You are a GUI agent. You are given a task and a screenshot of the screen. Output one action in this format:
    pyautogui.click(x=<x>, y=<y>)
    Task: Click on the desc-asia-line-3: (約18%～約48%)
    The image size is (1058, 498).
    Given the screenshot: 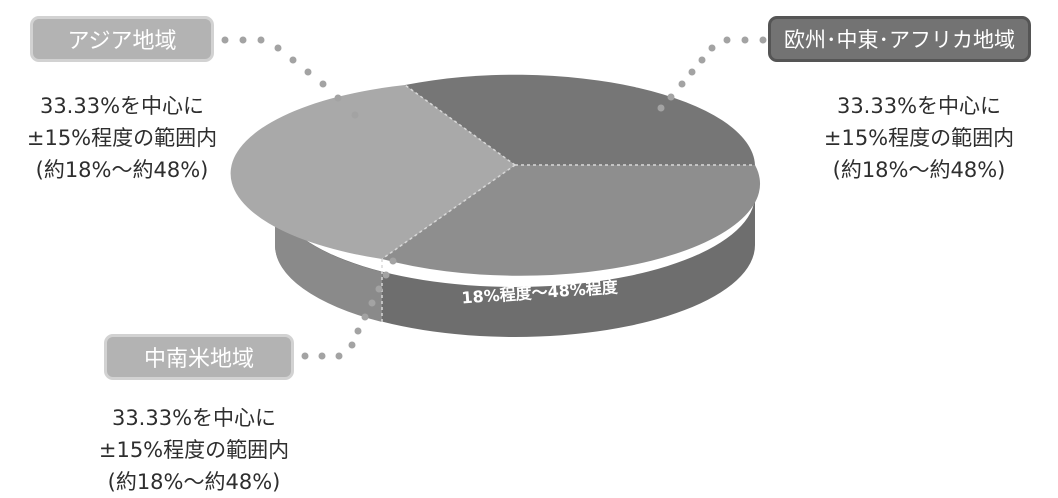 What is the action you would take?
    pyautogui.click(x=122, y=170)
    